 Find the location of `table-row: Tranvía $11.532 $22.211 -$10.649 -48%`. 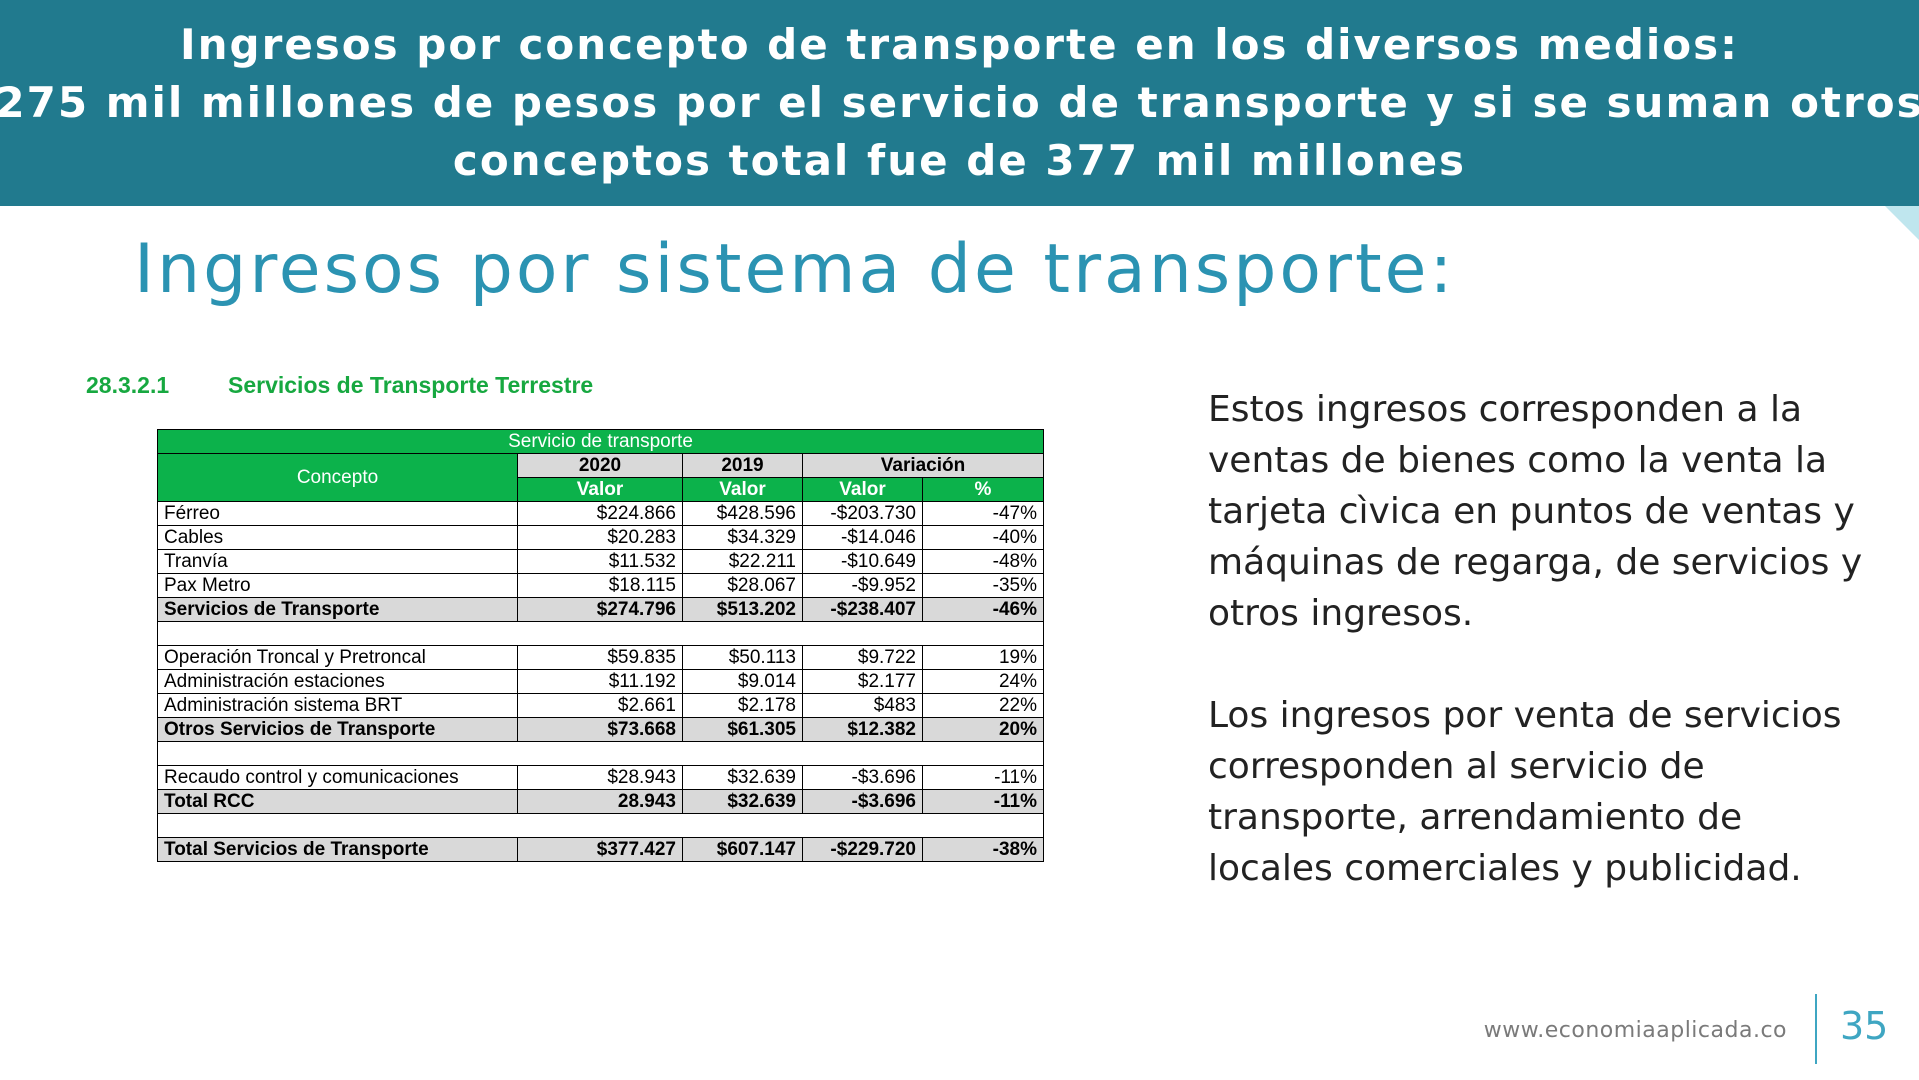

table-row: Tranvía $11.532 $22.211 -$10.649 -48% is located at coordinates (601, 561).